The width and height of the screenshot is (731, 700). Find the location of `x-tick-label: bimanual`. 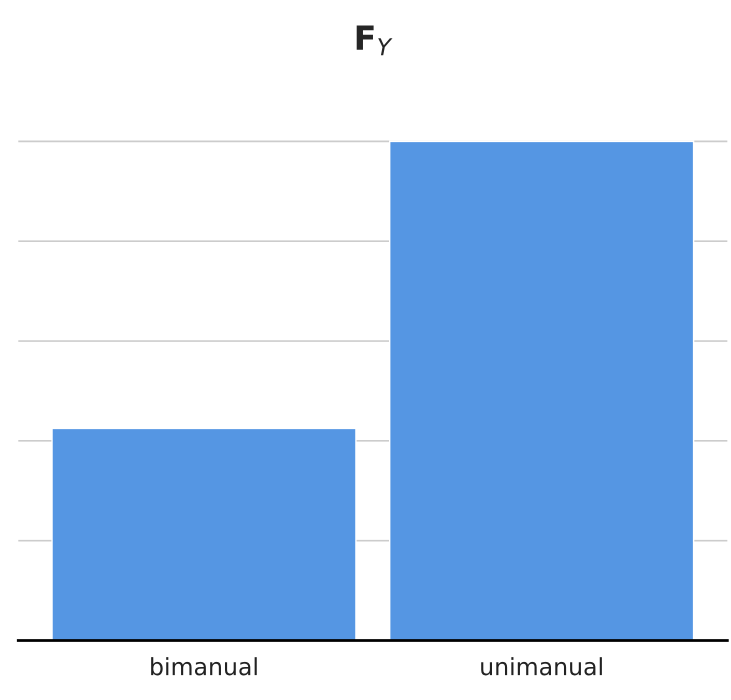

x-tick-label: bimanual is located at coordinates (204, 666).